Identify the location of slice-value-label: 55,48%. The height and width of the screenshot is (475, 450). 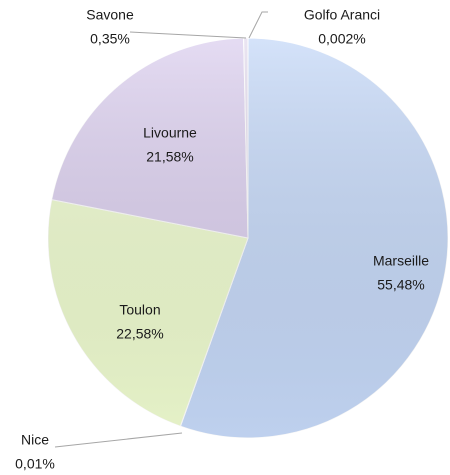
(400, 285).